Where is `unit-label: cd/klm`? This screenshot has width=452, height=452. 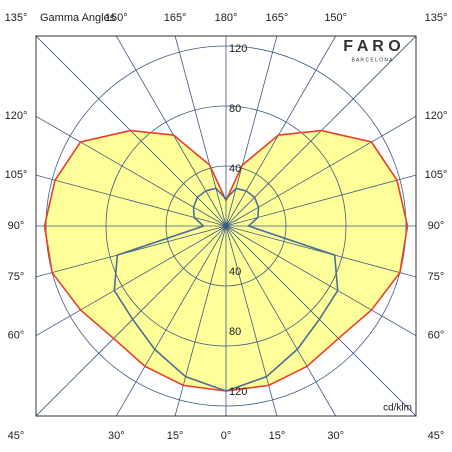 unit-label: cd/klm is located at coordinates (397, 408).